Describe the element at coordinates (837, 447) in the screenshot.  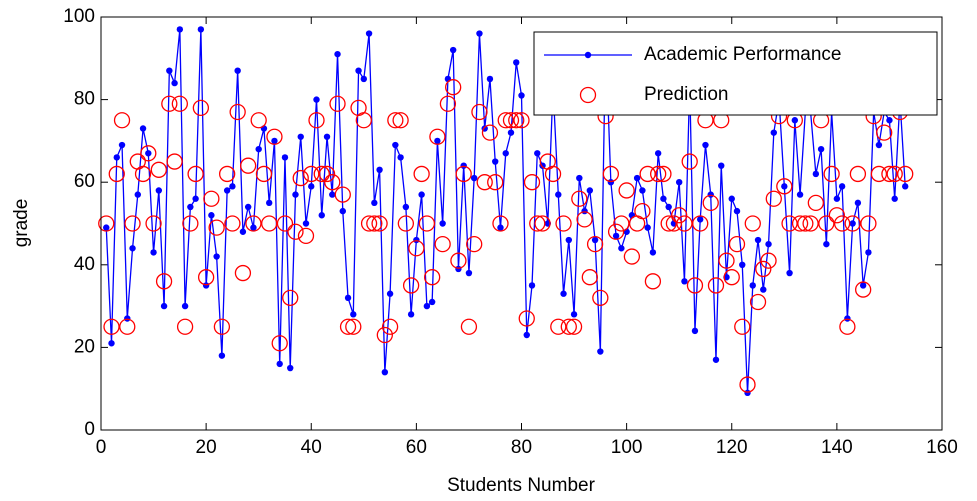
I see `x-tick-label: 140` at that location.